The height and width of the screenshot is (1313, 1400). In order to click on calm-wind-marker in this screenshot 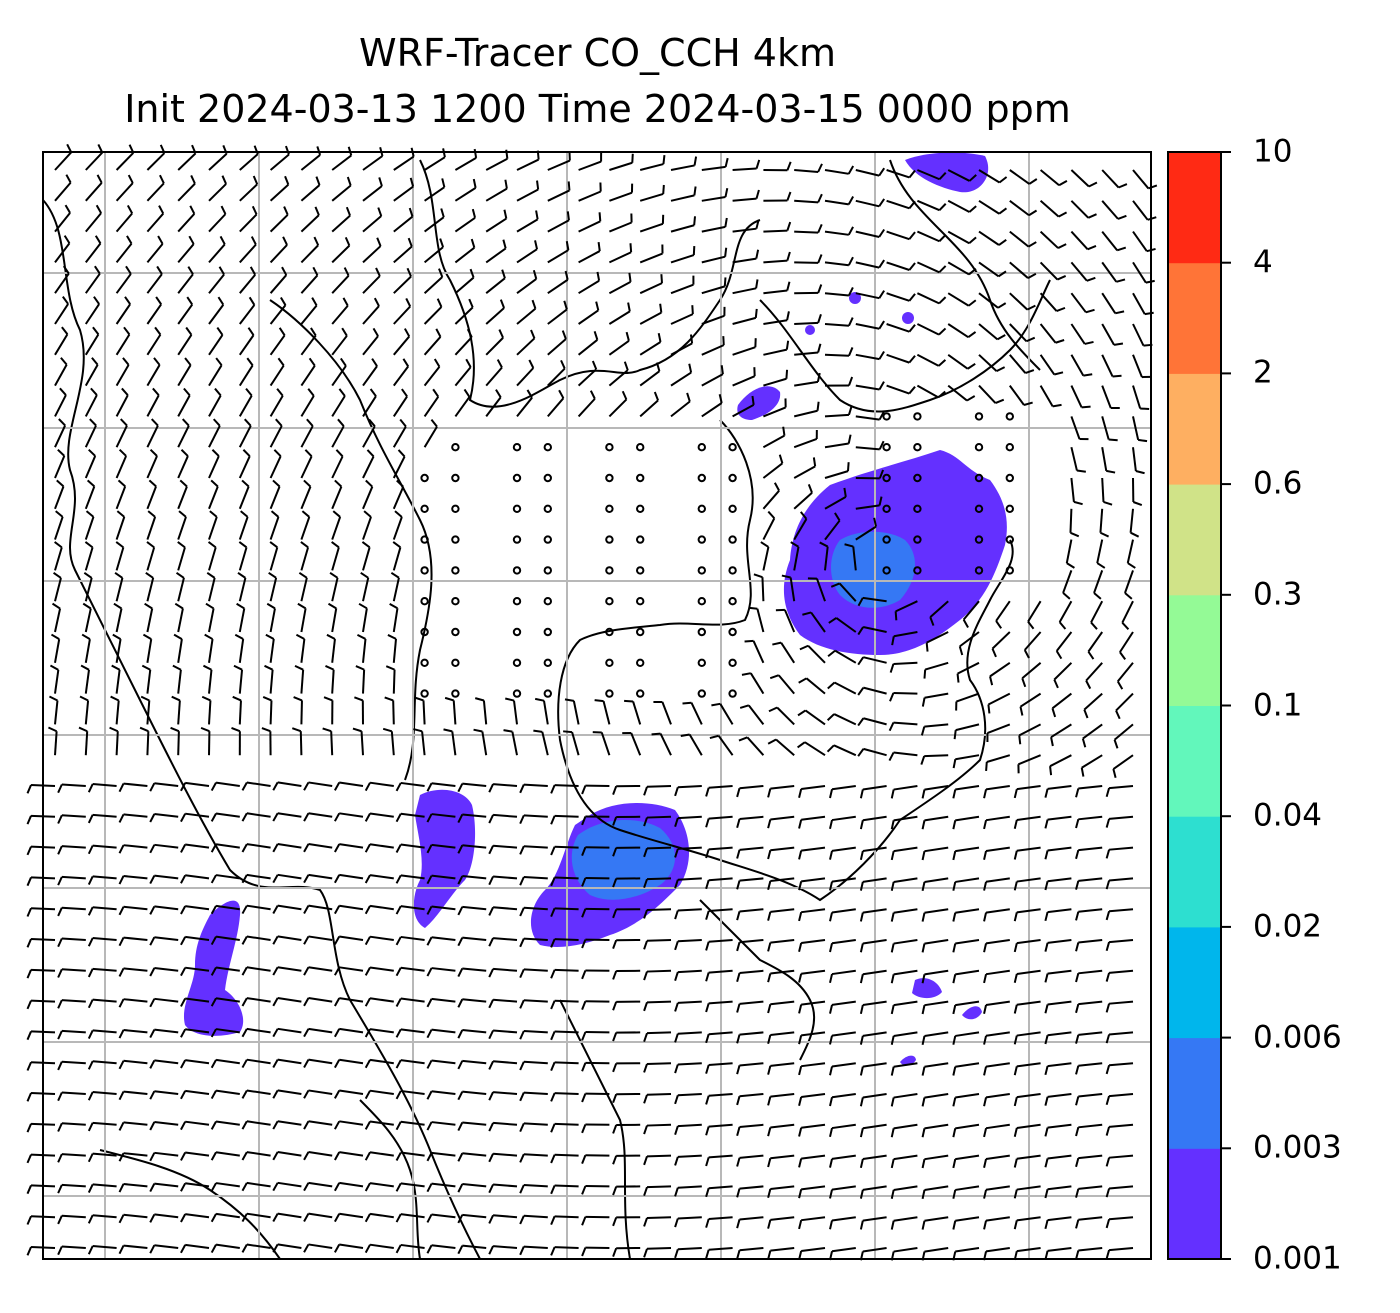, I will do `click(547, 539)`.